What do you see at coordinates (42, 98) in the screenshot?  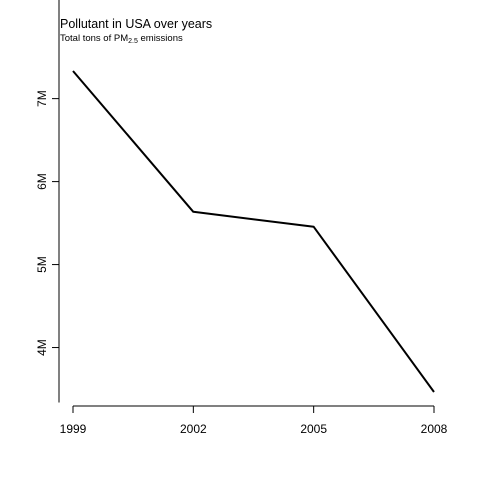 I see `y-tick-label: 7M` at bounding box center [42, 98].